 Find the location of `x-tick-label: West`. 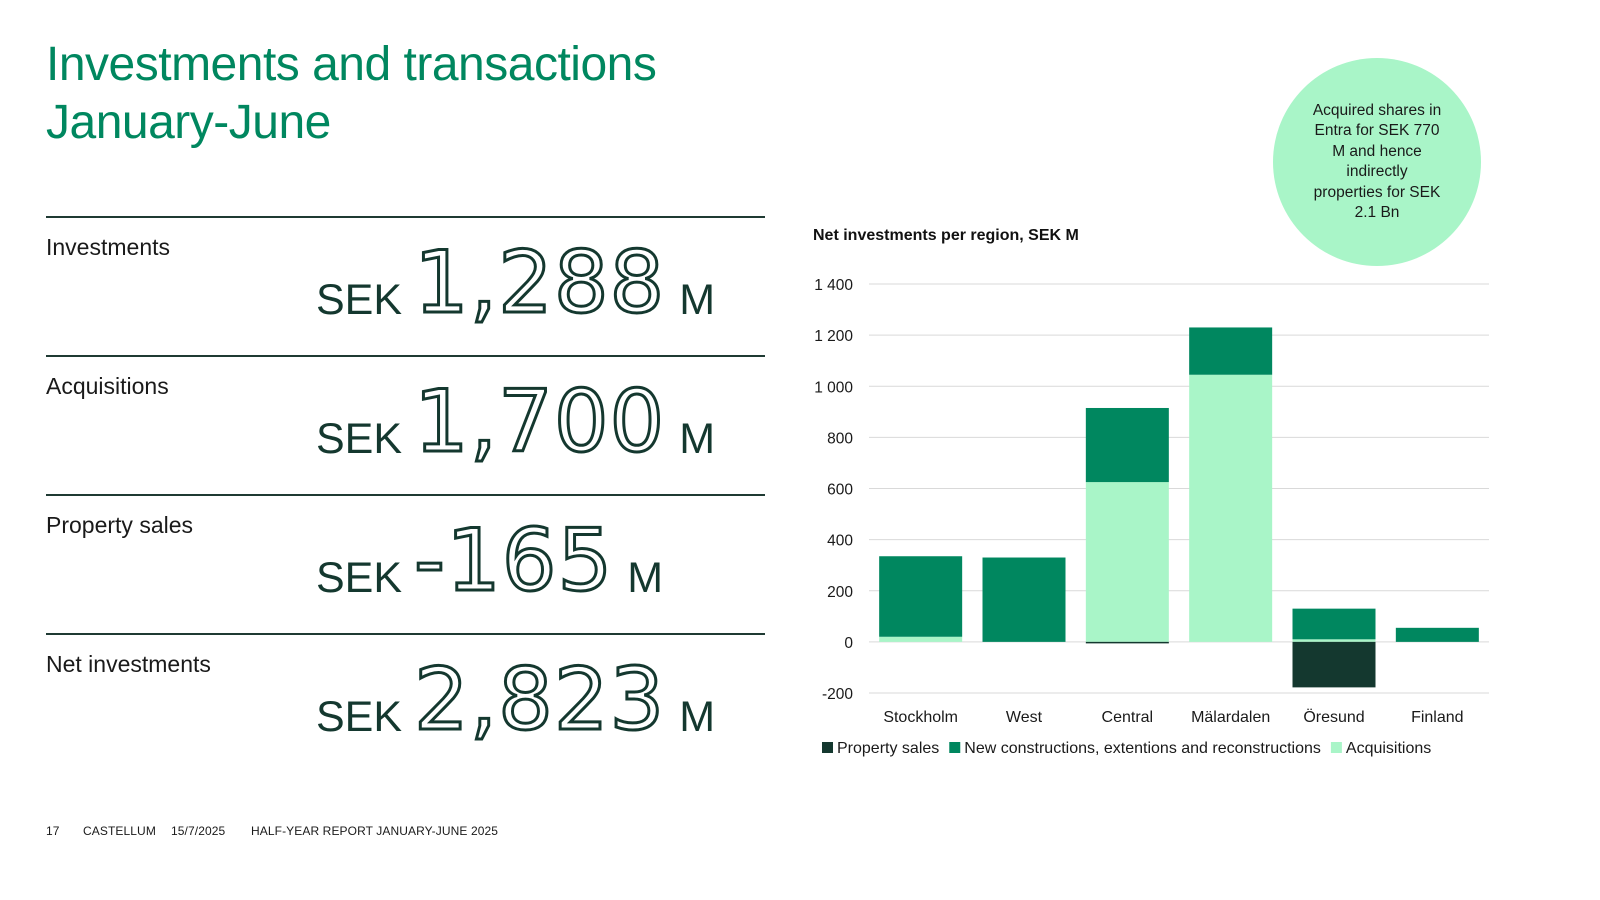

x-tick-label: West is located at coordinates (1024, 717).